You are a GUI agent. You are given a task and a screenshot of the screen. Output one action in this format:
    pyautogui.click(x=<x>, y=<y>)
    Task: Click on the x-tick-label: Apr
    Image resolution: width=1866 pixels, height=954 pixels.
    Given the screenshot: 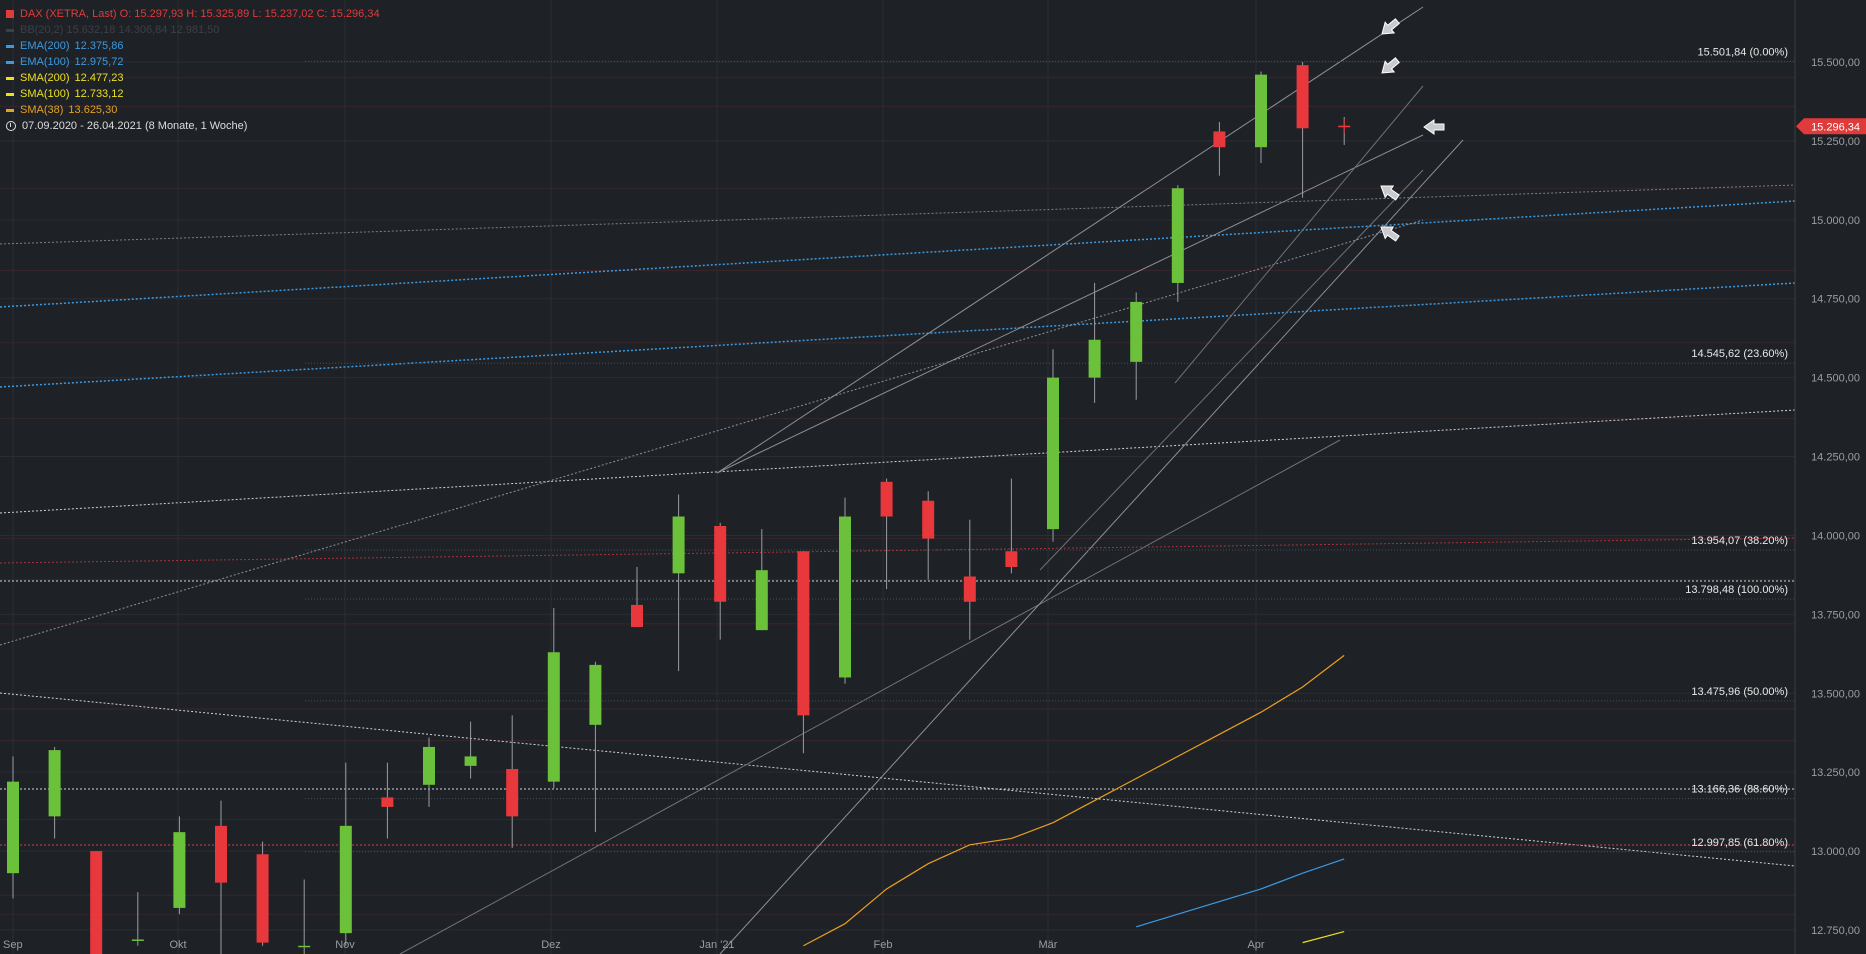 What is the action you would take?
    pyautogui.click(x=1255, y=945)
    